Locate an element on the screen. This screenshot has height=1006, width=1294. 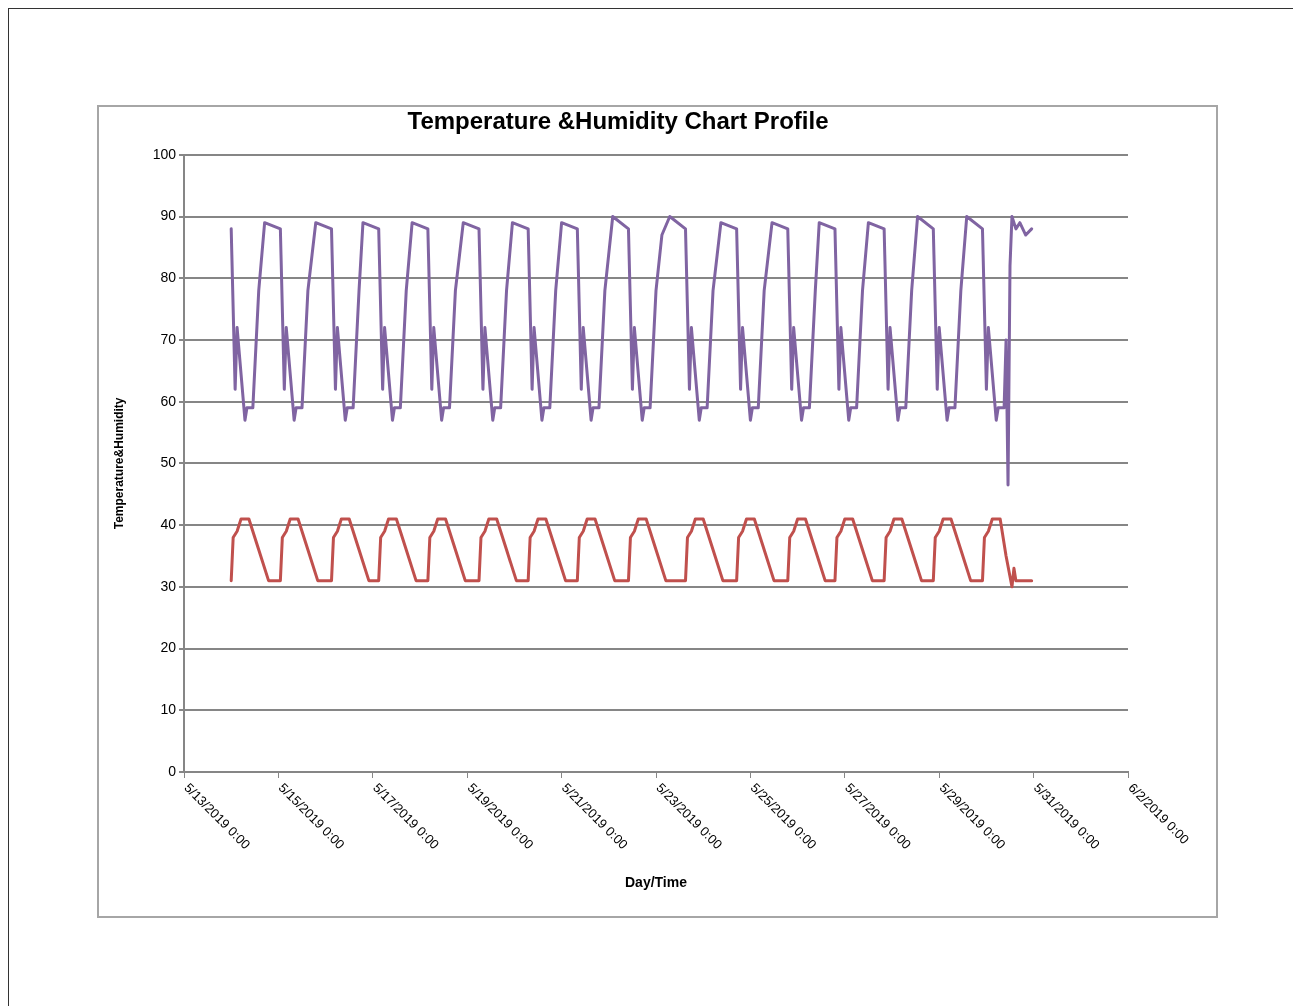
y-tick-label: 40 is located at coordinates (168, 523).